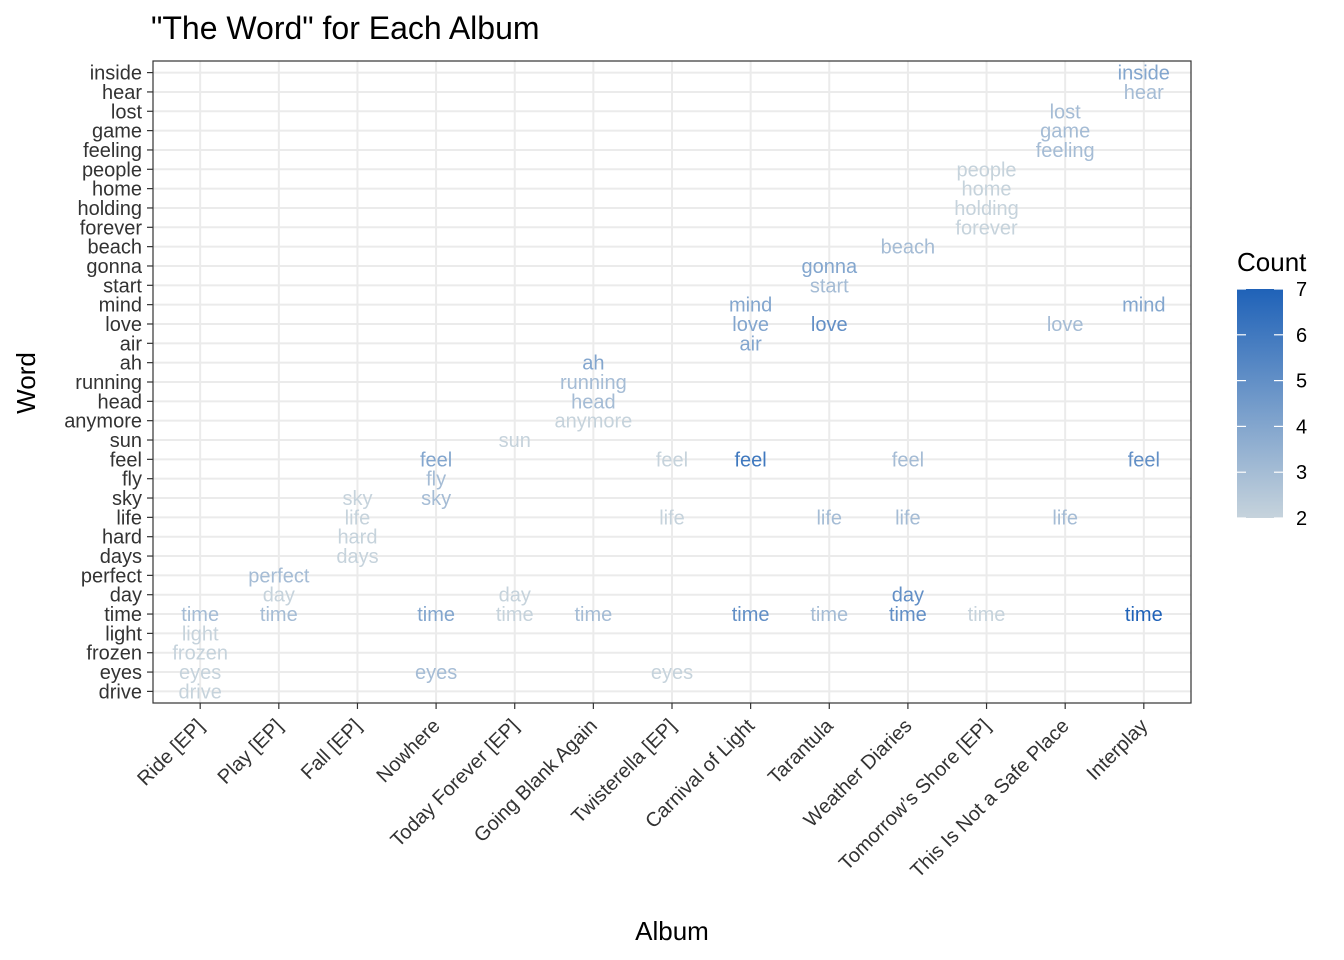  What do you see at coordinates (331, 749) in the screenshot?
I see `x-tick-label: Fall [EP]` at bounding box center [331, 749].